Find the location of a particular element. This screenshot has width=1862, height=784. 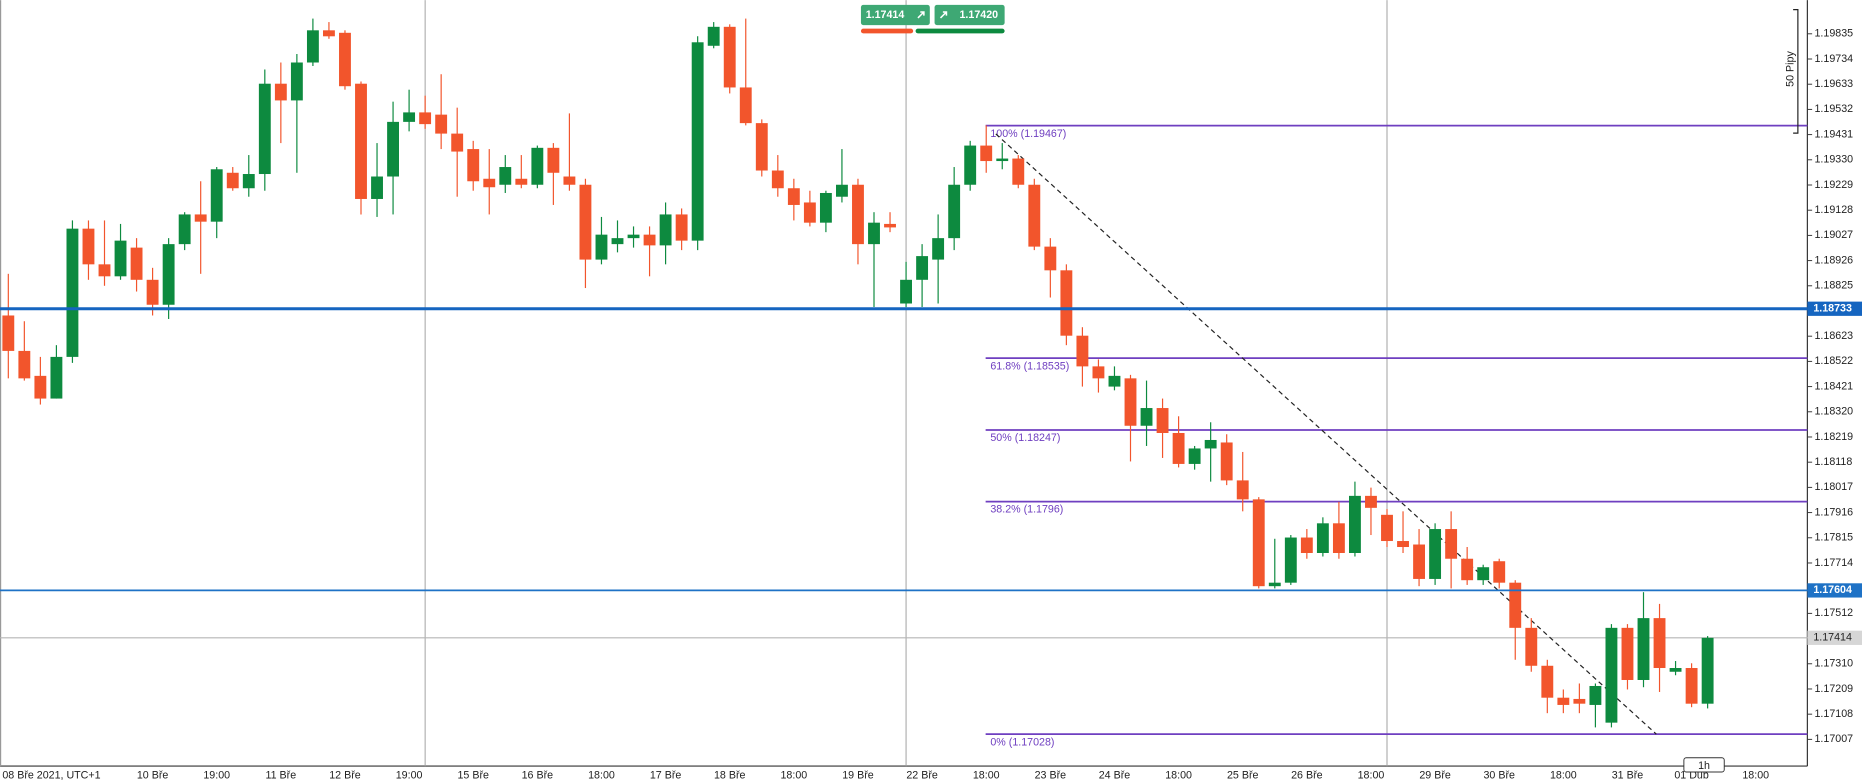

timeframe-box is located at coordinates (1704, 765).